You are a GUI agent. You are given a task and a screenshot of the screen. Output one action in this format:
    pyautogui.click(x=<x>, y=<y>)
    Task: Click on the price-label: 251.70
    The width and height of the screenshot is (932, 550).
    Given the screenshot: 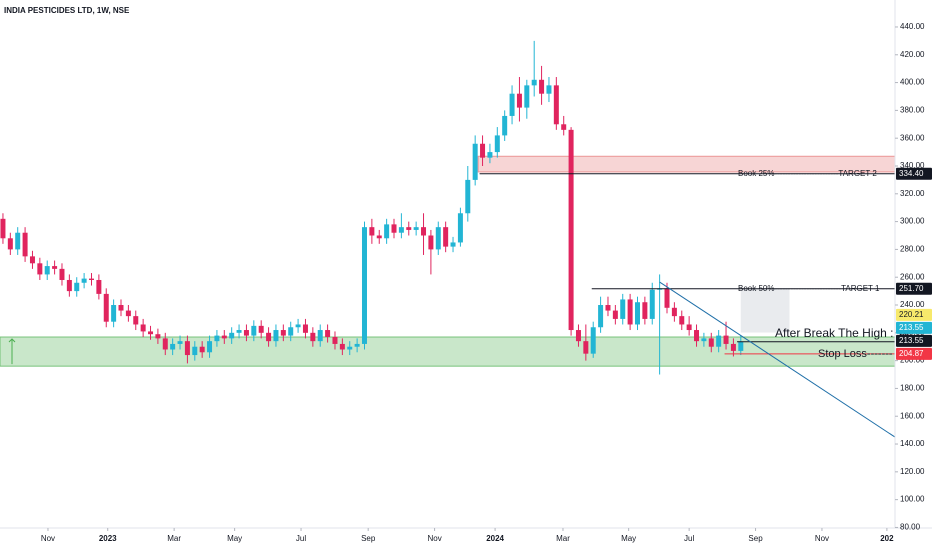 What is the action you would take?
    pyautogui.click(x=911, y=288)
    